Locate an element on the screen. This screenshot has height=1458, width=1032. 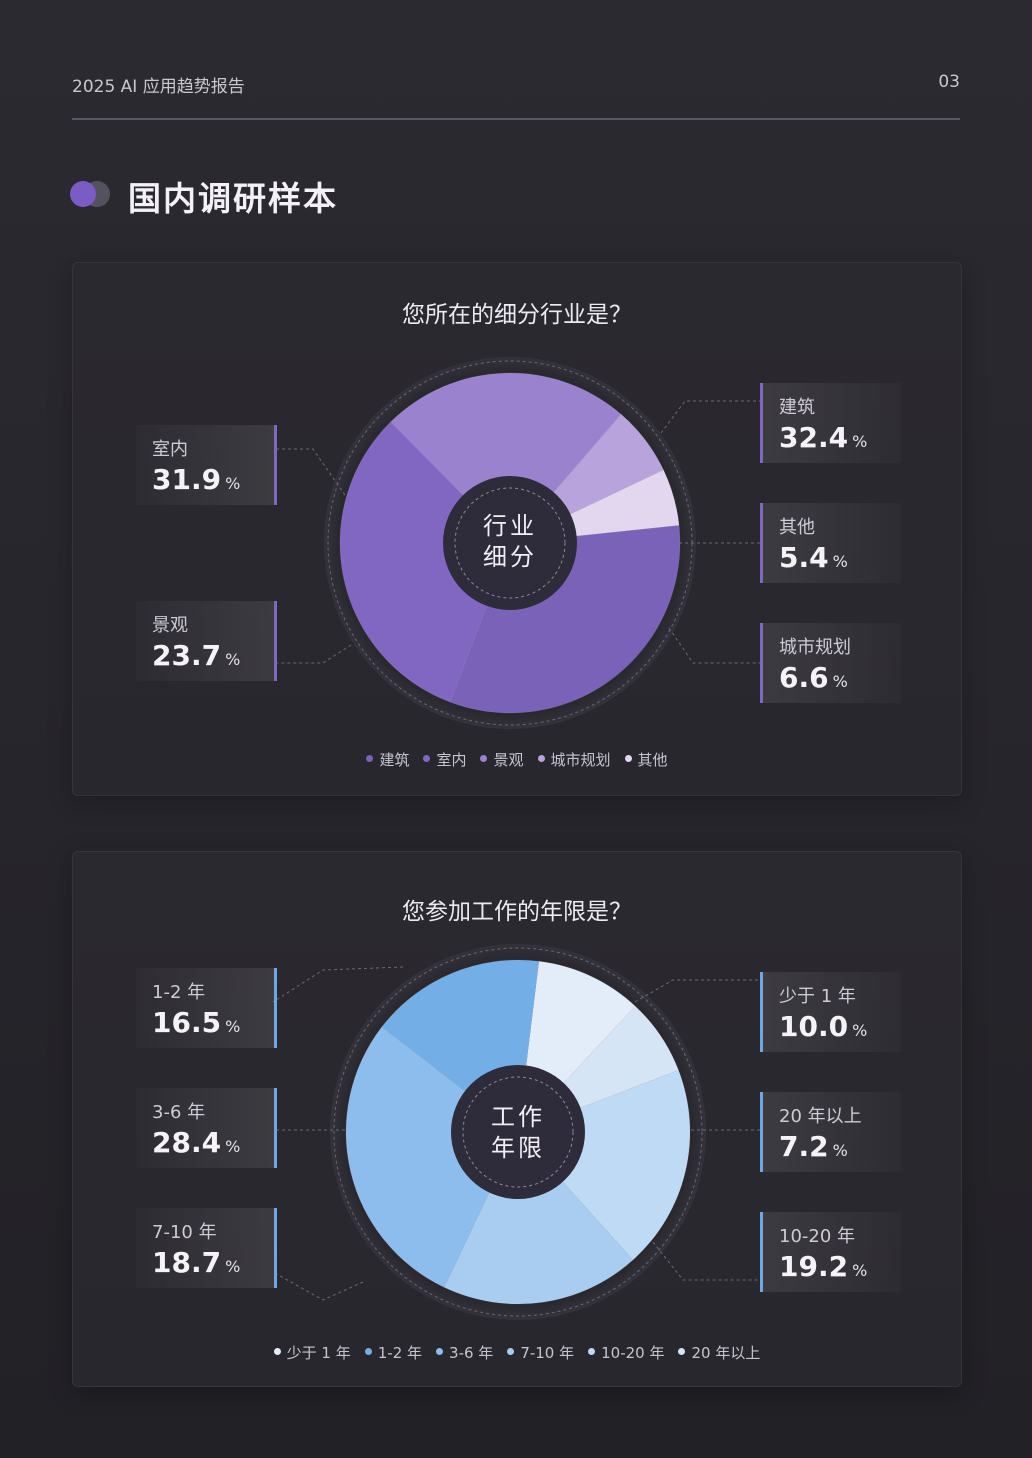
industry-legend: 建筑 室内 景观 城市规划 其他 is located at coordinates (517, 759).